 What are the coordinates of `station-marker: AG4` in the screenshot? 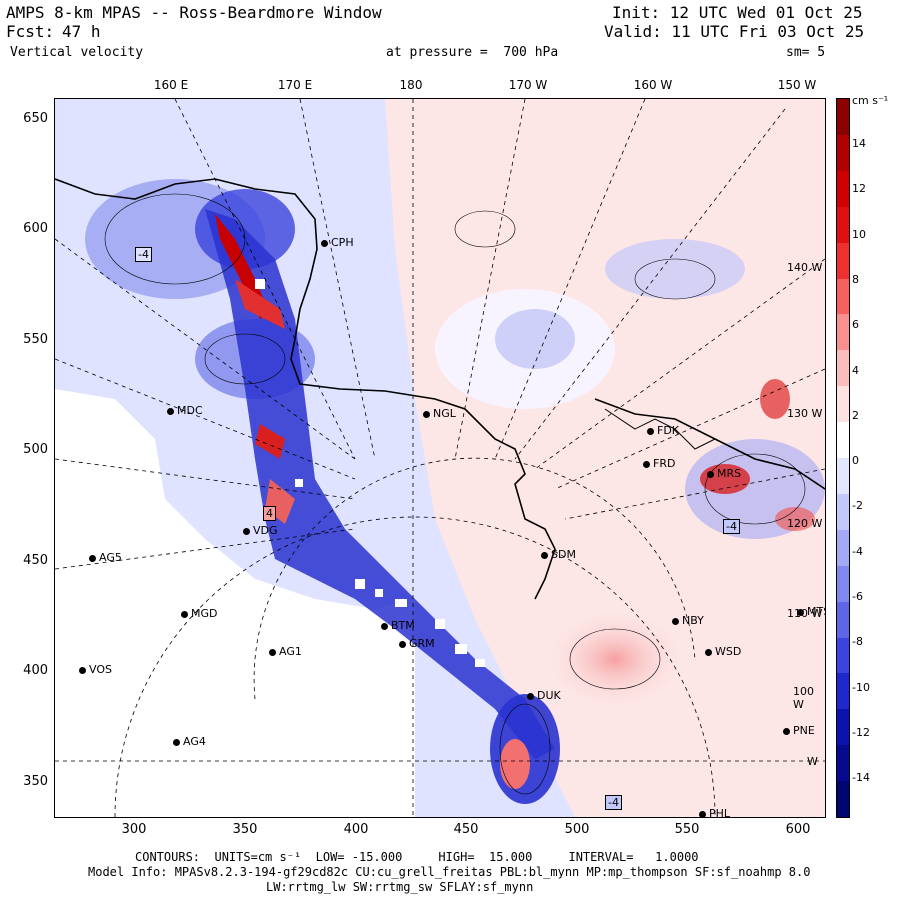 It's located at (189, 741).